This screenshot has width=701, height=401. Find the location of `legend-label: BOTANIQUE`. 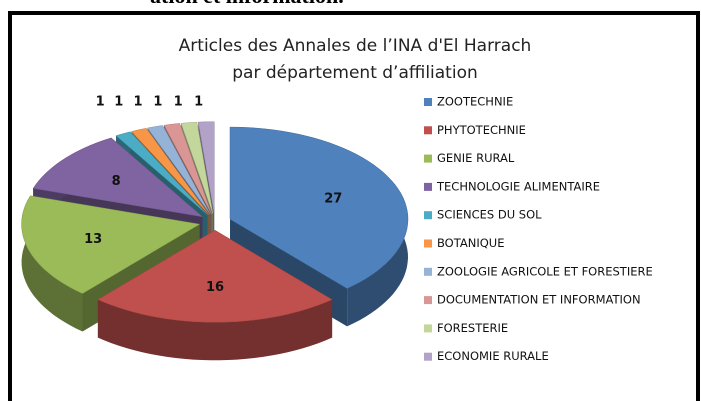

legend-label: BOTANIQUE is located at coordinates (470, 243).